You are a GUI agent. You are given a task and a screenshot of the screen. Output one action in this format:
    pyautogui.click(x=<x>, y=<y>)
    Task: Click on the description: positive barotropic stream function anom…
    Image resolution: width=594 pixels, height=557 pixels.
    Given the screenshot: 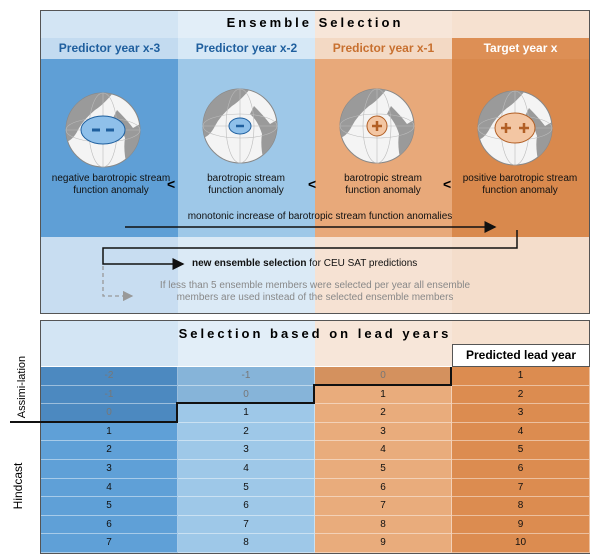 What is the action you would take?
    pyautogui.click(x=520, y=184)
    